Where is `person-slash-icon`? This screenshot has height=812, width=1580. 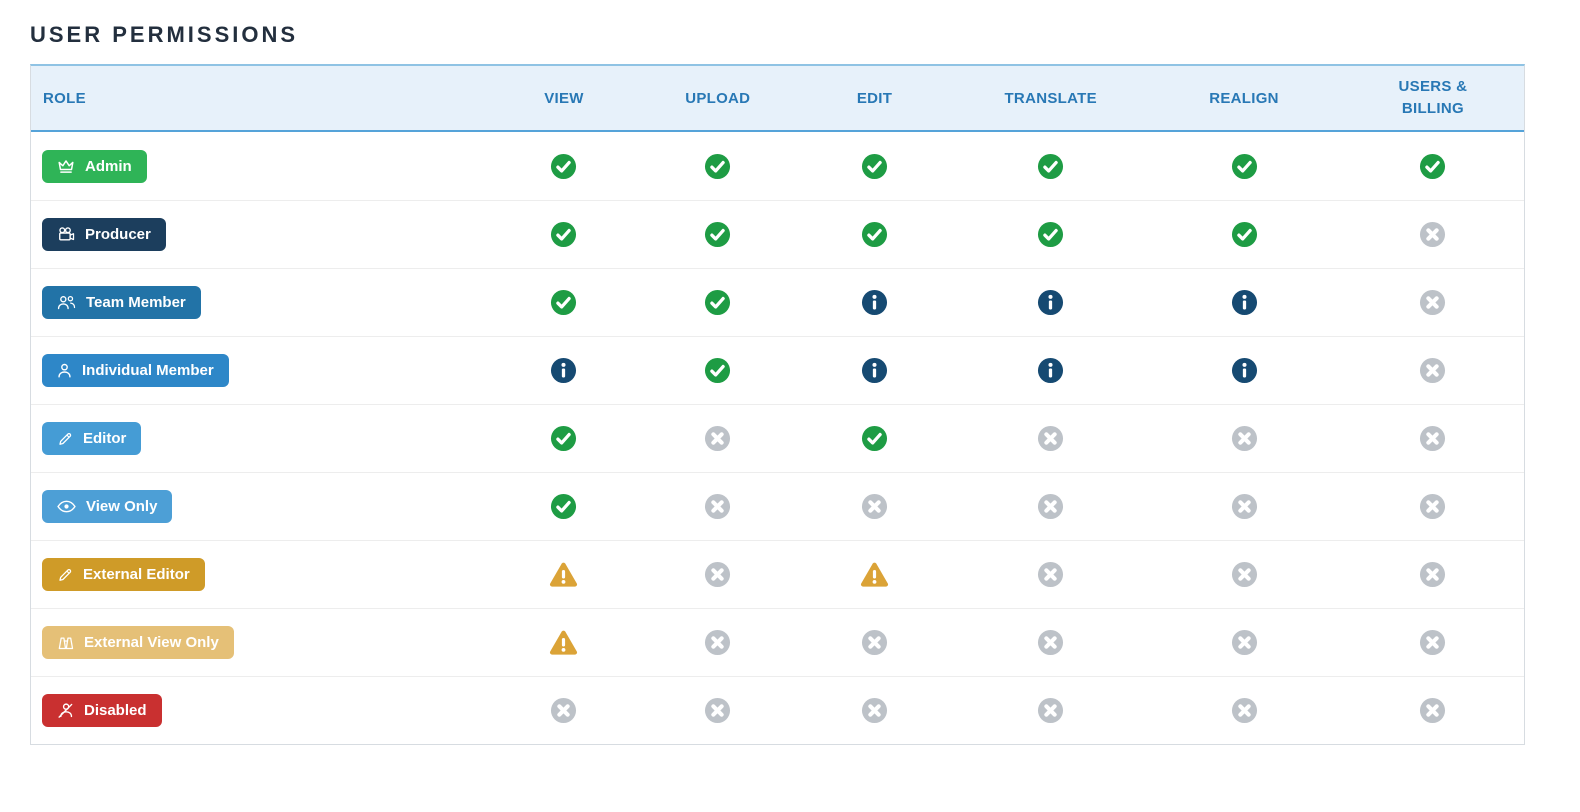 person-slash-icon is located at coordinates (65, 710).